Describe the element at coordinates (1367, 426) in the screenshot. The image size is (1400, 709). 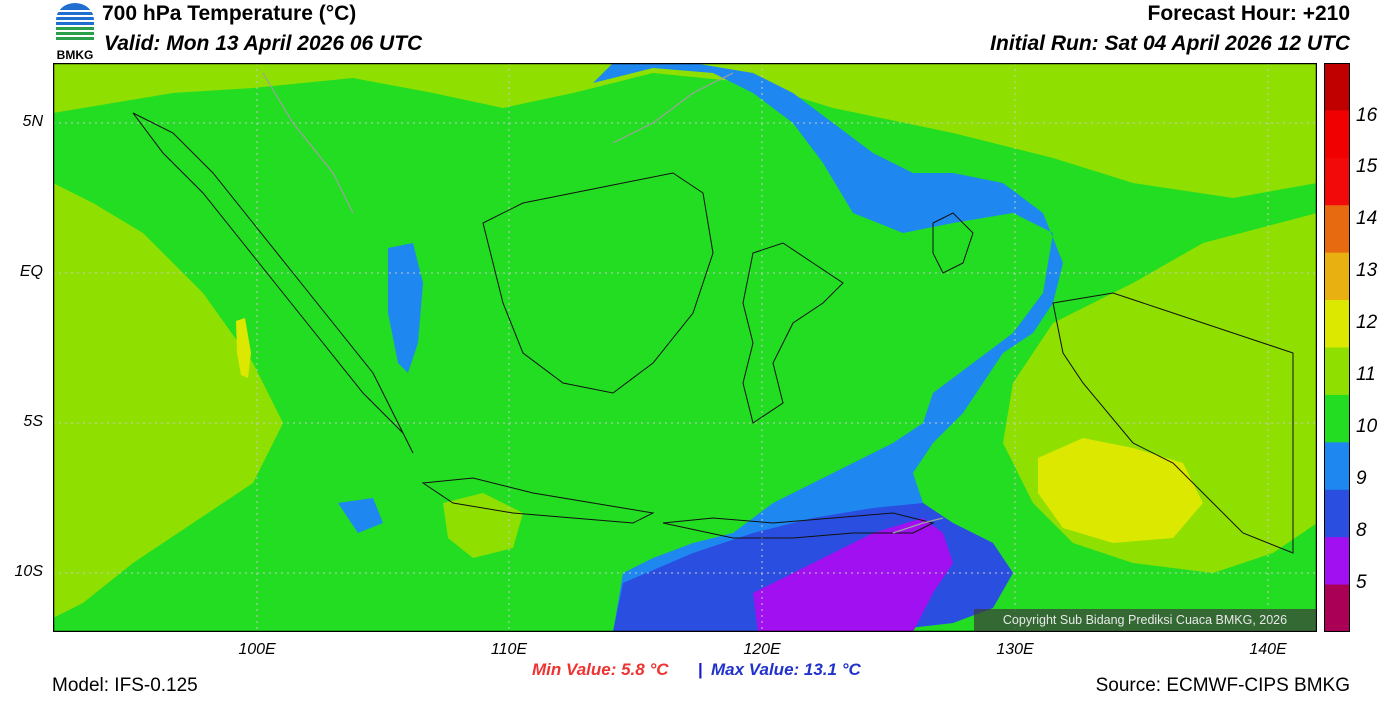
I see `colorbar-label-10: 10` at that location.